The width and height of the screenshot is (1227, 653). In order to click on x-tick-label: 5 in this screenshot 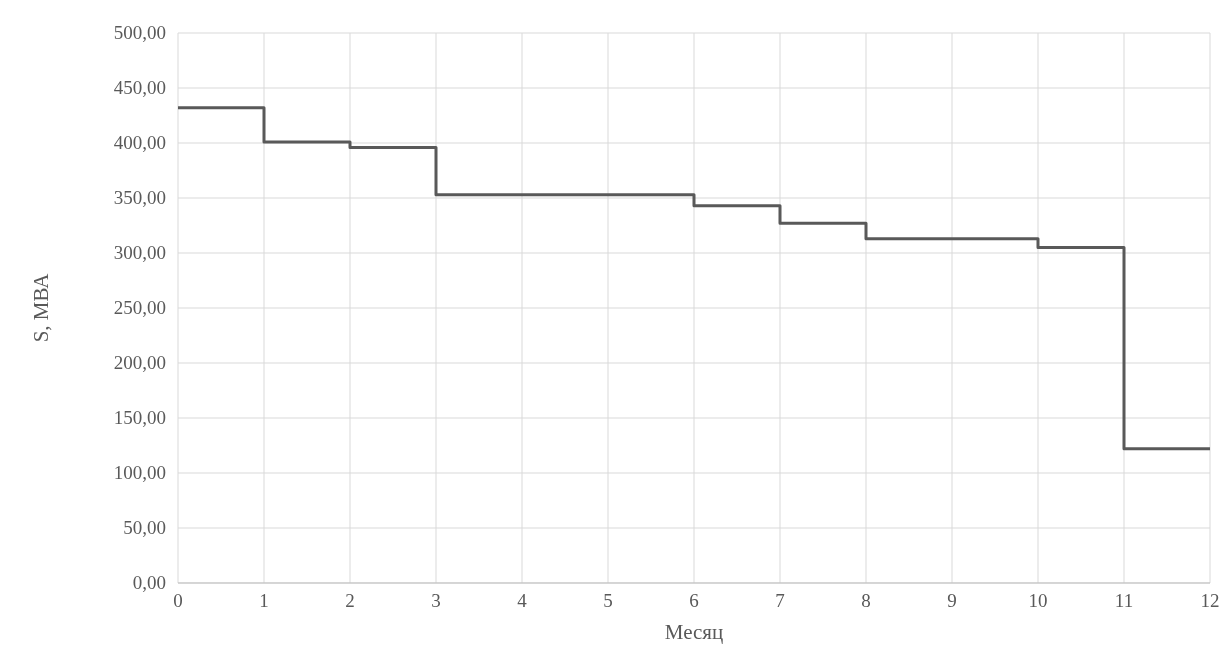, I will do `click(608, 600)`.